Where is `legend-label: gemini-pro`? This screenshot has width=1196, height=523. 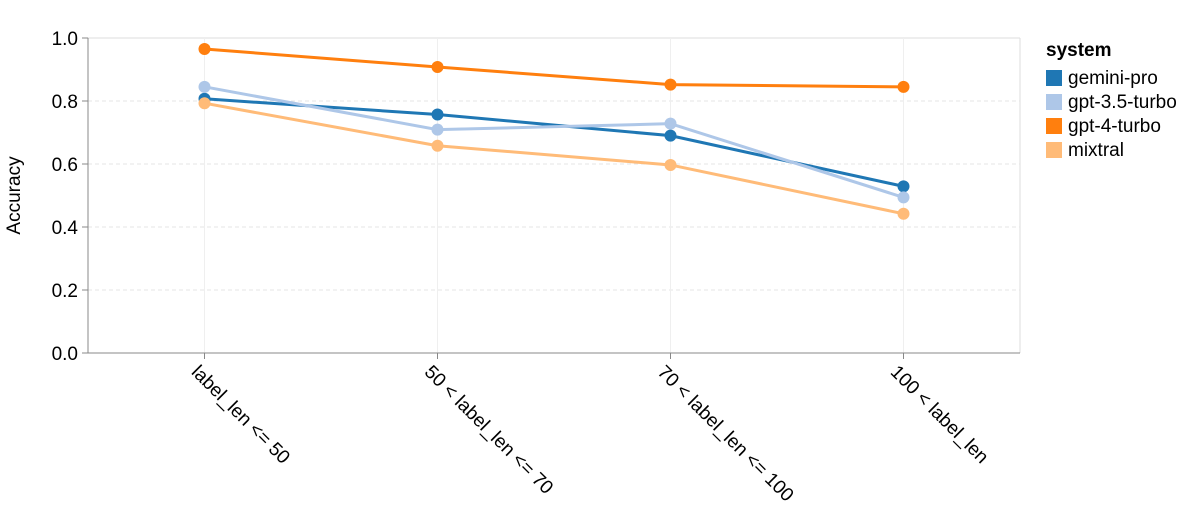
legend-label: gemini-pro is located at coordinates (1113, 78).